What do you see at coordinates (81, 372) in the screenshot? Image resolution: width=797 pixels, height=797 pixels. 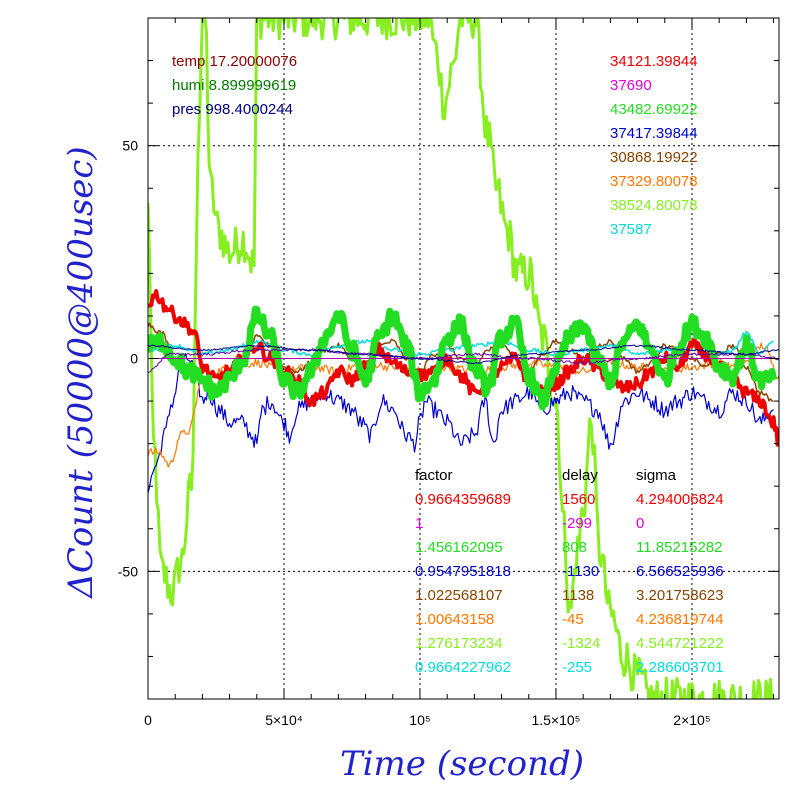 I see `y-axis-title: ΔCount (50000@400usec)` at bounding box center [81, 372].